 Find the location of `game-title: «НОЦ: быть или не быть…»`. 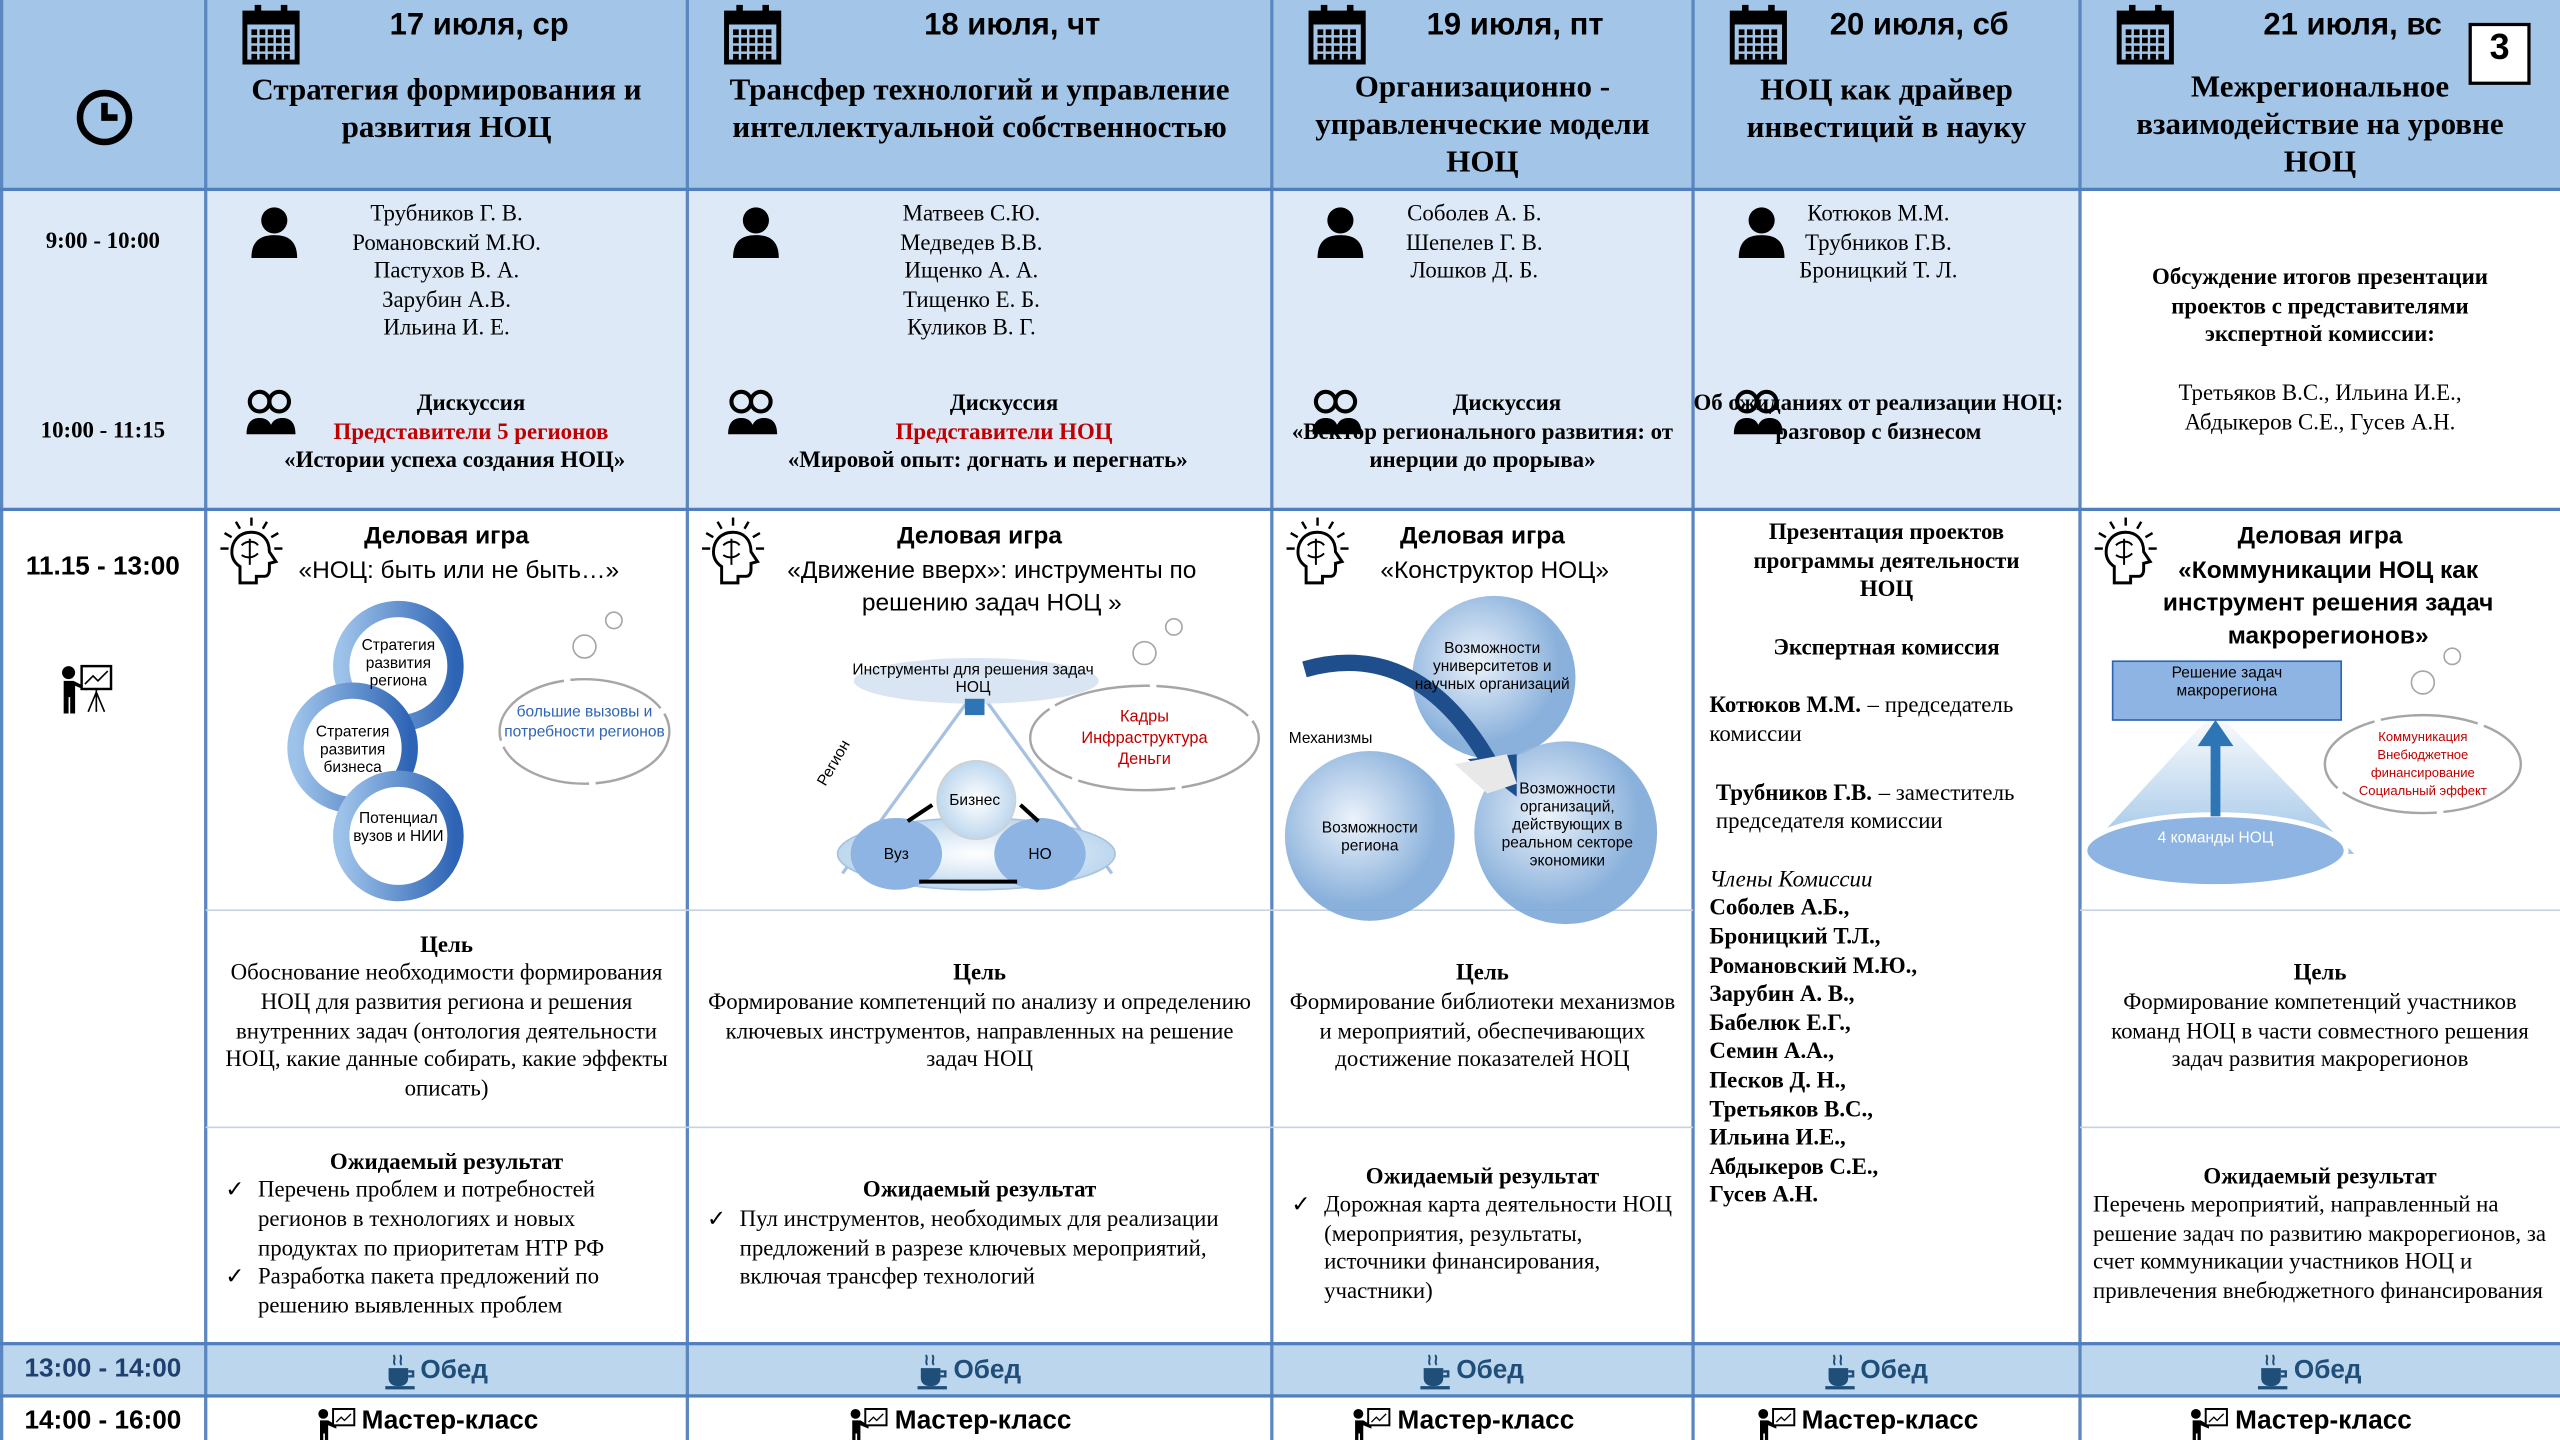

game-title: «НОЦ: быть или не быть…» is located at coordinates (459, 570).